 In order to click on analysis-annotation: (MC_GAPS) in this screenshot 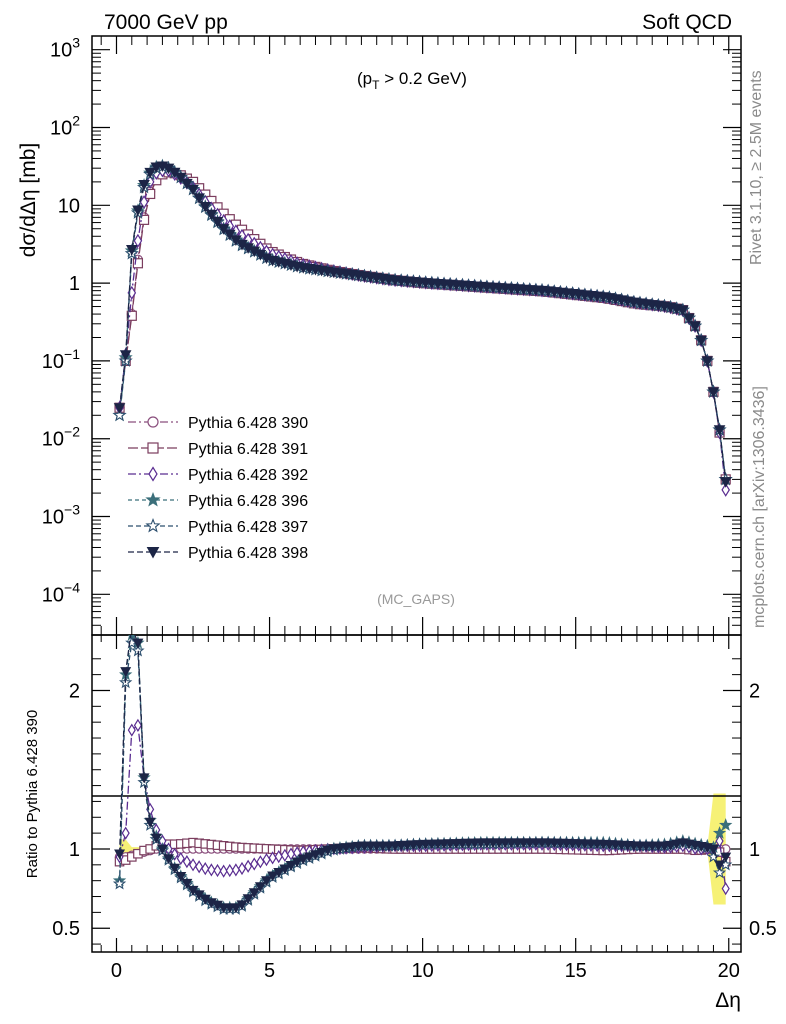, I will do `click(416, 599)`.